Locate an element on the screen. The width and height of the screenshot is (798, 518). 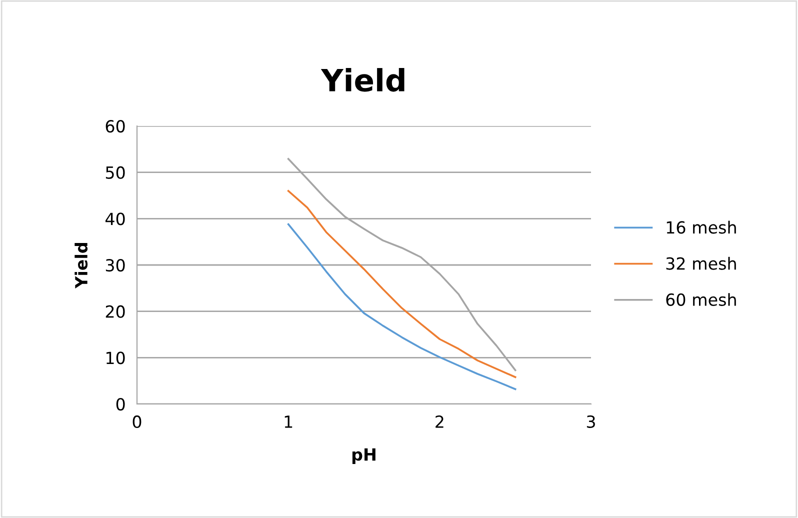
x-tick-label: 3 is located at coordinates (590, 421).